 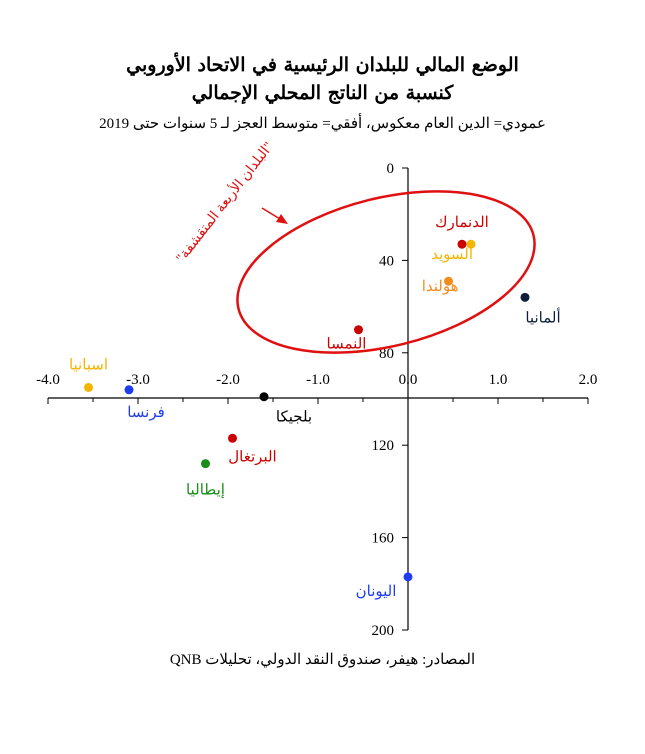 I want to click on annotation-arrow-line, so click(x=271, y=213).